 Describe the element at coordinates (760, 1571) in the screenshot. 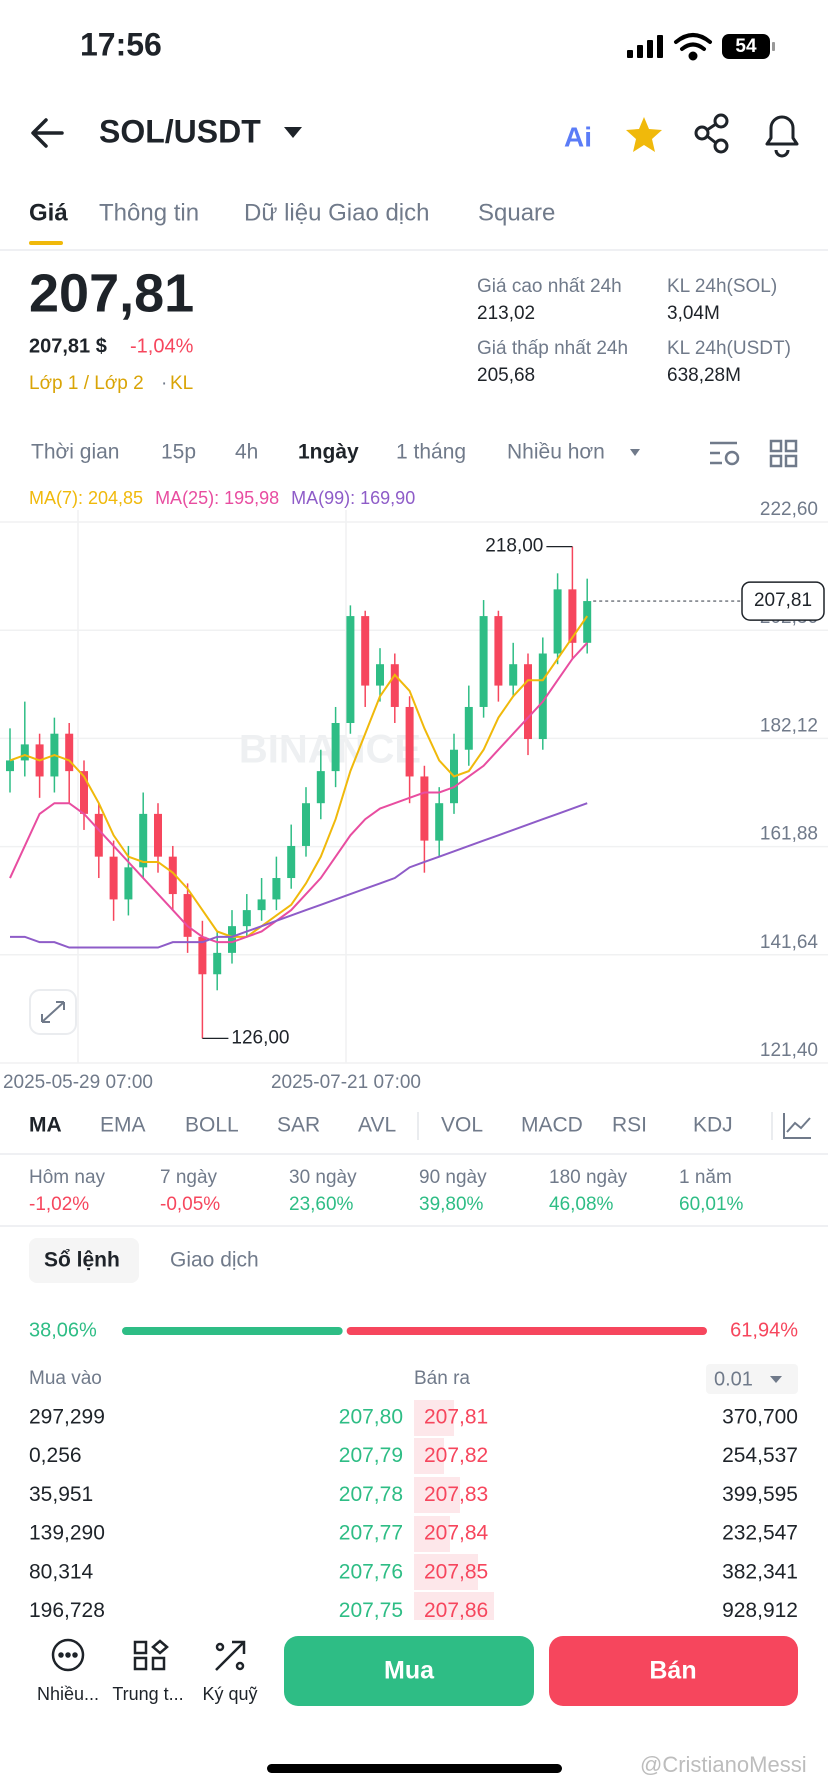

I see `ask-qty: 382,341` at that location.